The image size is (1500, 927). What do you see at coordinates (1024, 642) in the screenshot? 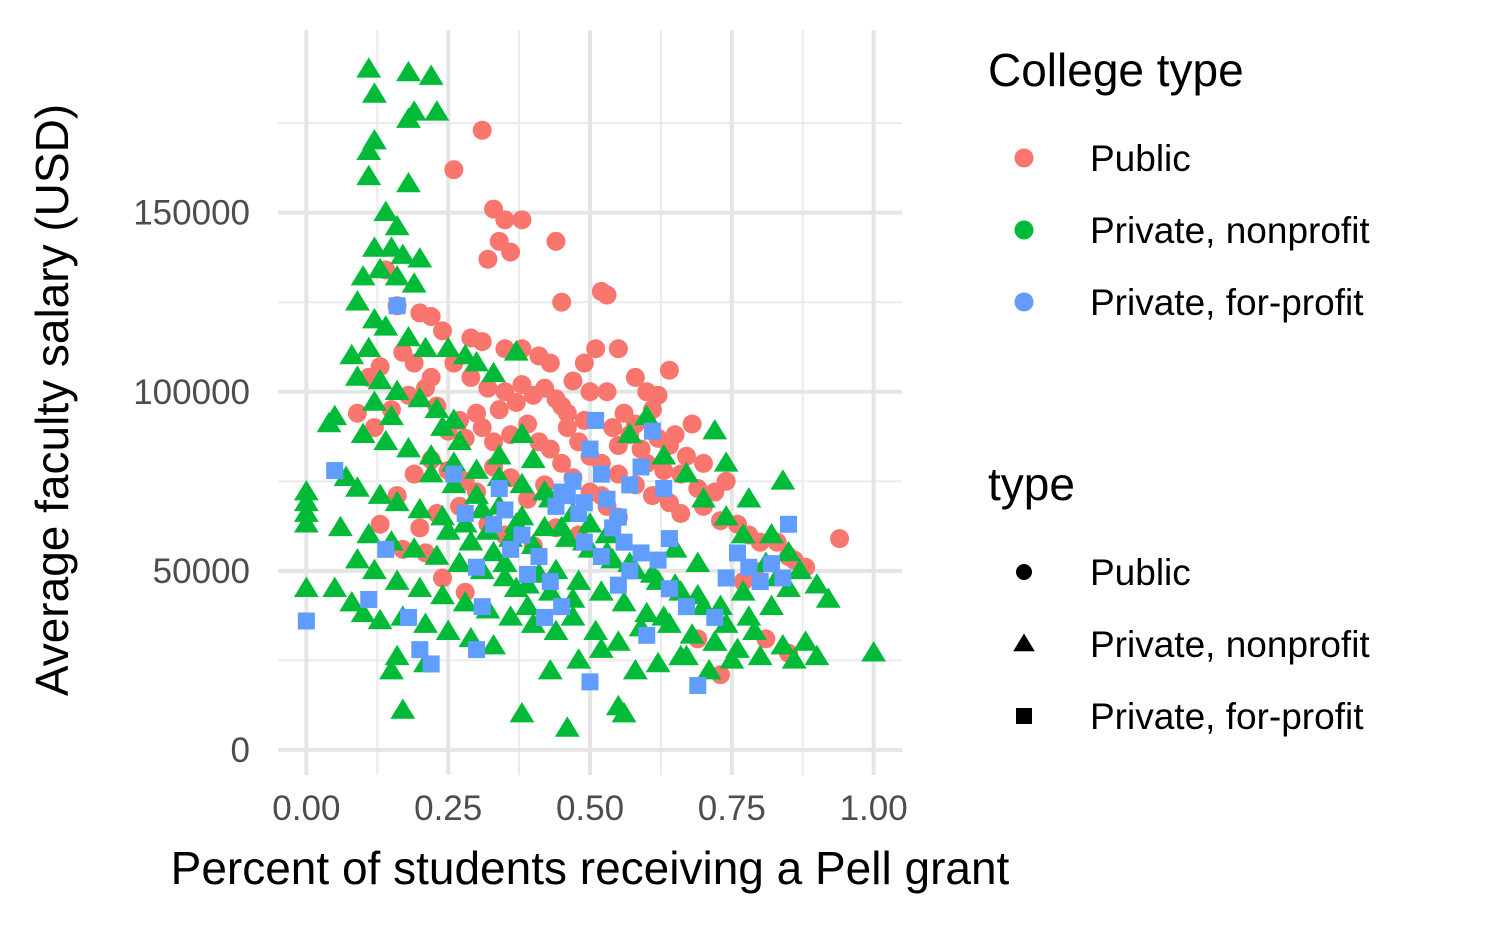
I see `legend-key-triangle` at bounding box center [1024, 642].